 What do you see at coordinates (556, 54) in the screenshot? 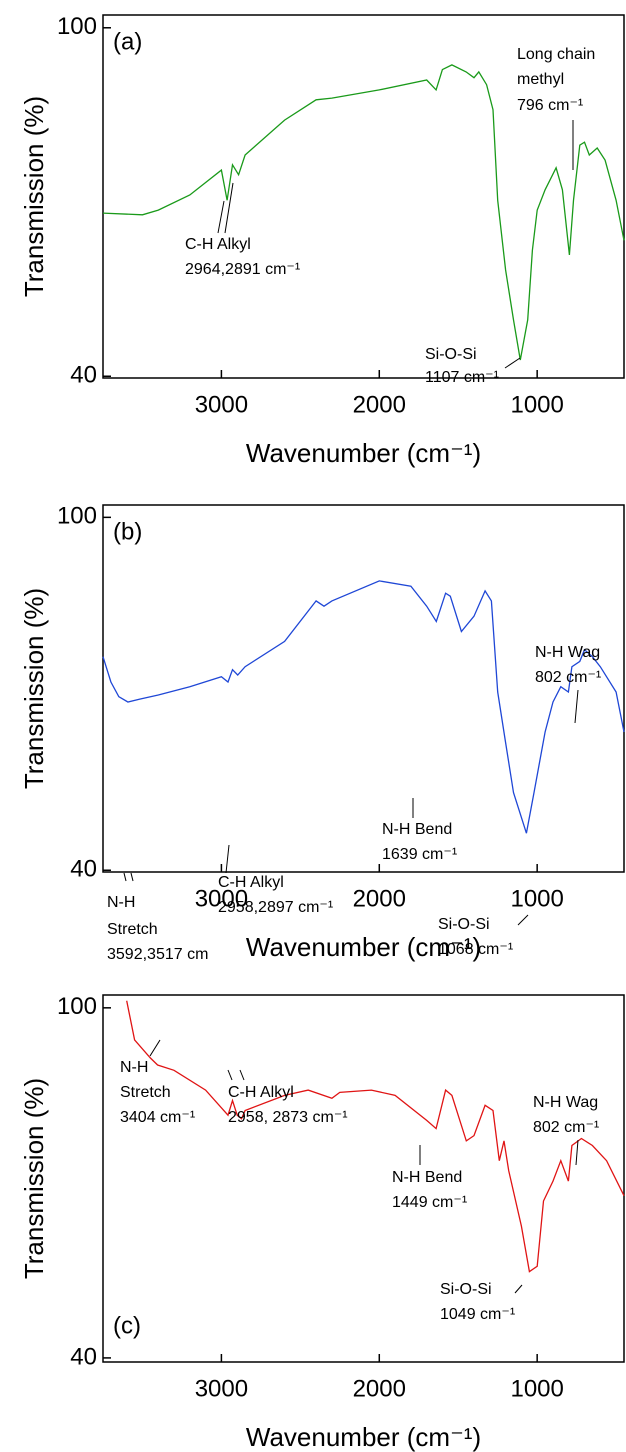
I see `annotation: Long chain` at bounding box center [556, 54].